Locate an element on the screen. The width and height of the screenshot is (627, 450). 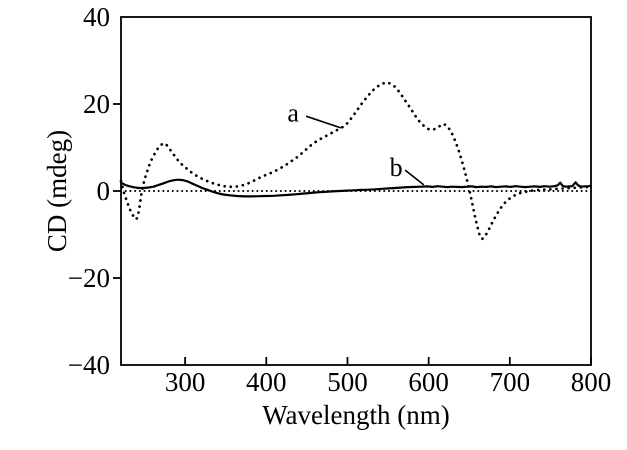
series-label-b: b is located at coordinates (396, 167).